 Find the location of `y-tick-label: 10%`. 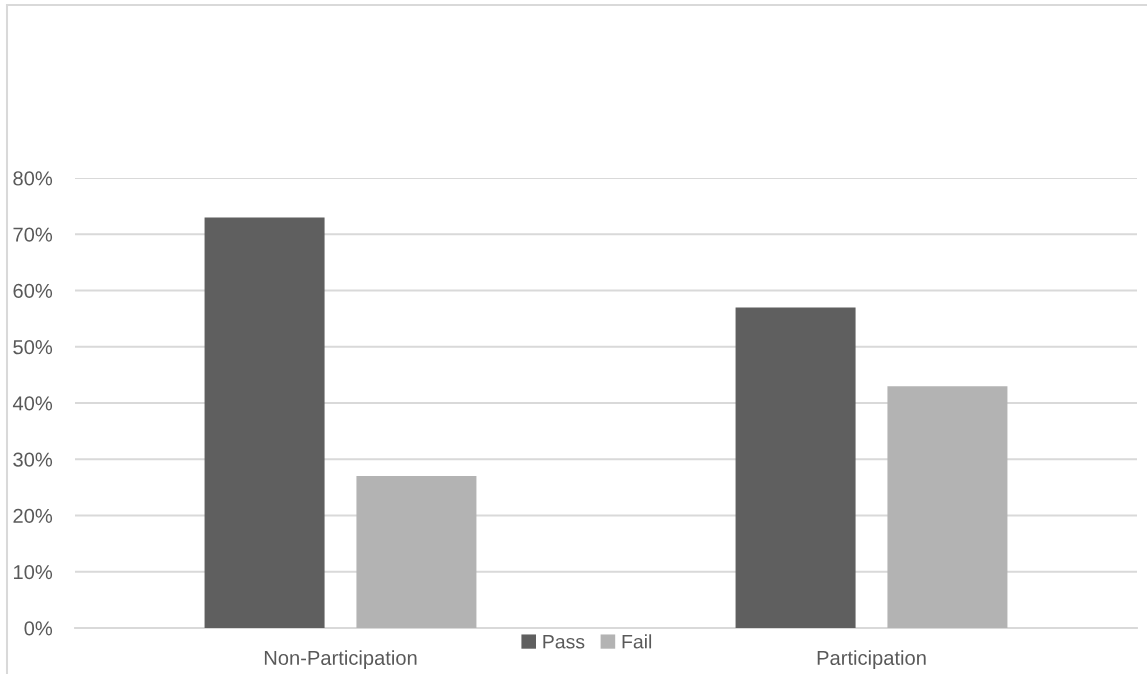

y-tick-label: 10% is located at coordinates (33, 572).